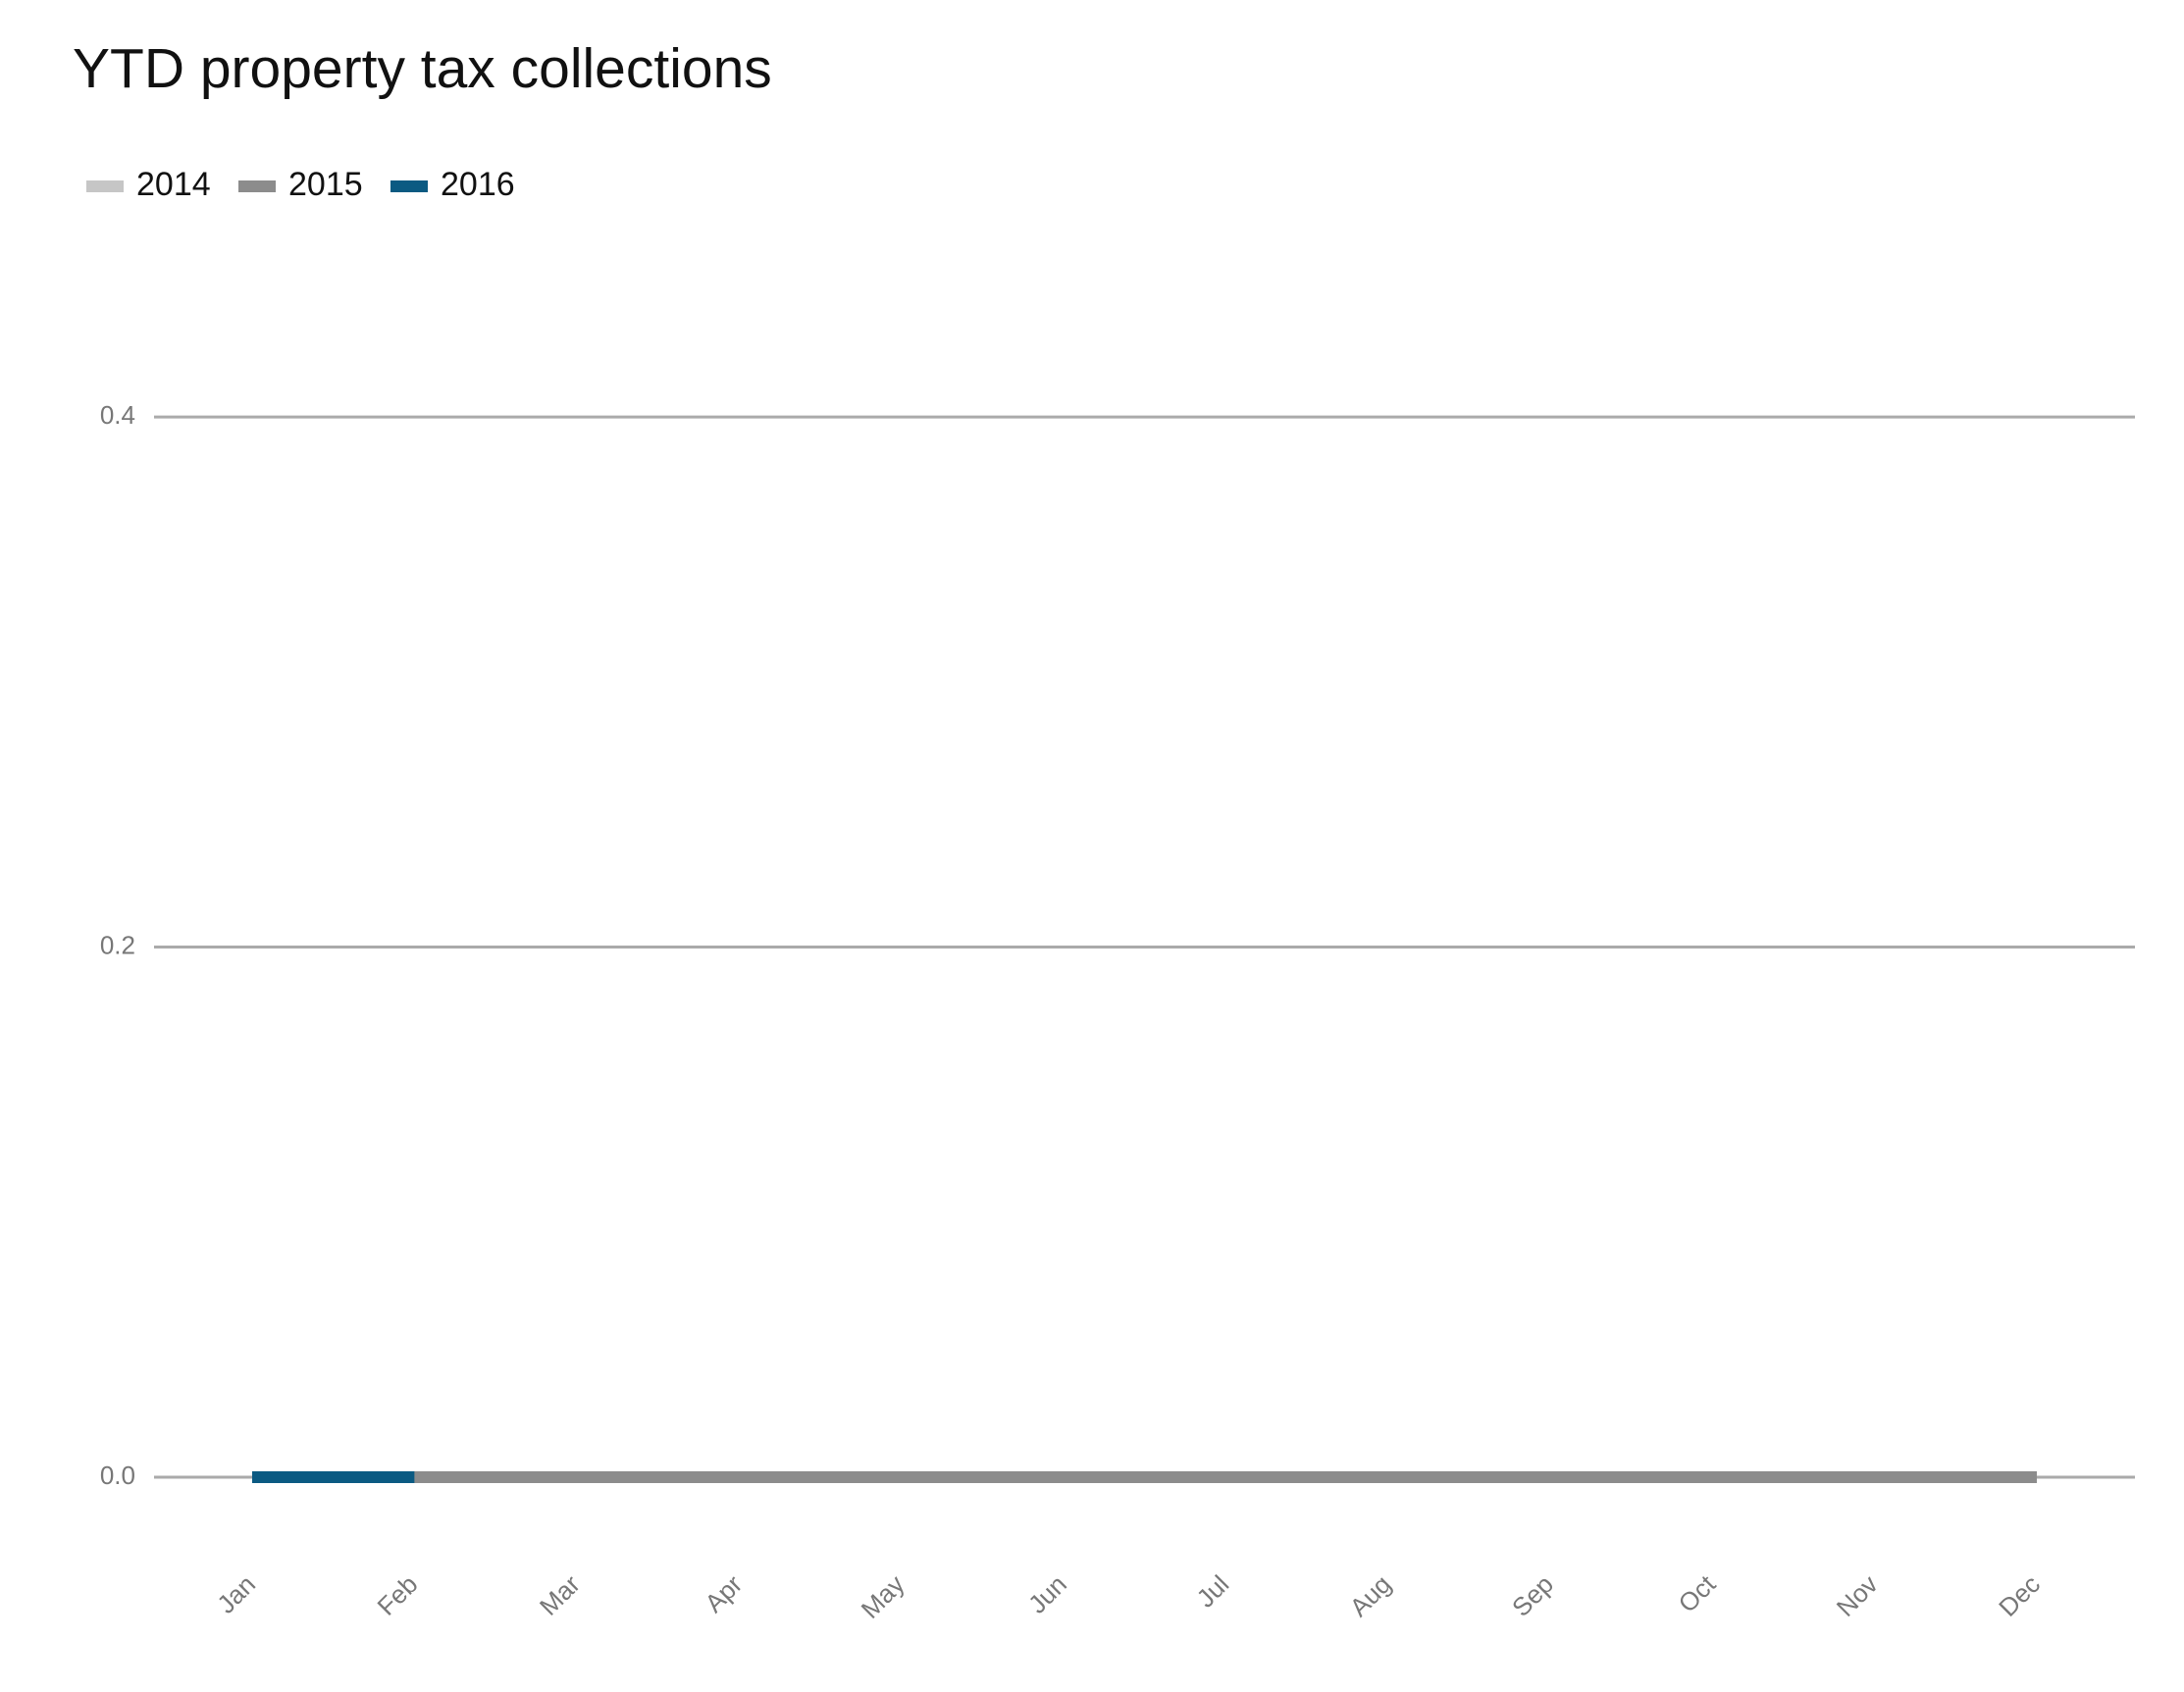 This screenshot has width=2184, height=1692. I want to click on y-tick-label: 0.0, so click(117, 1475).